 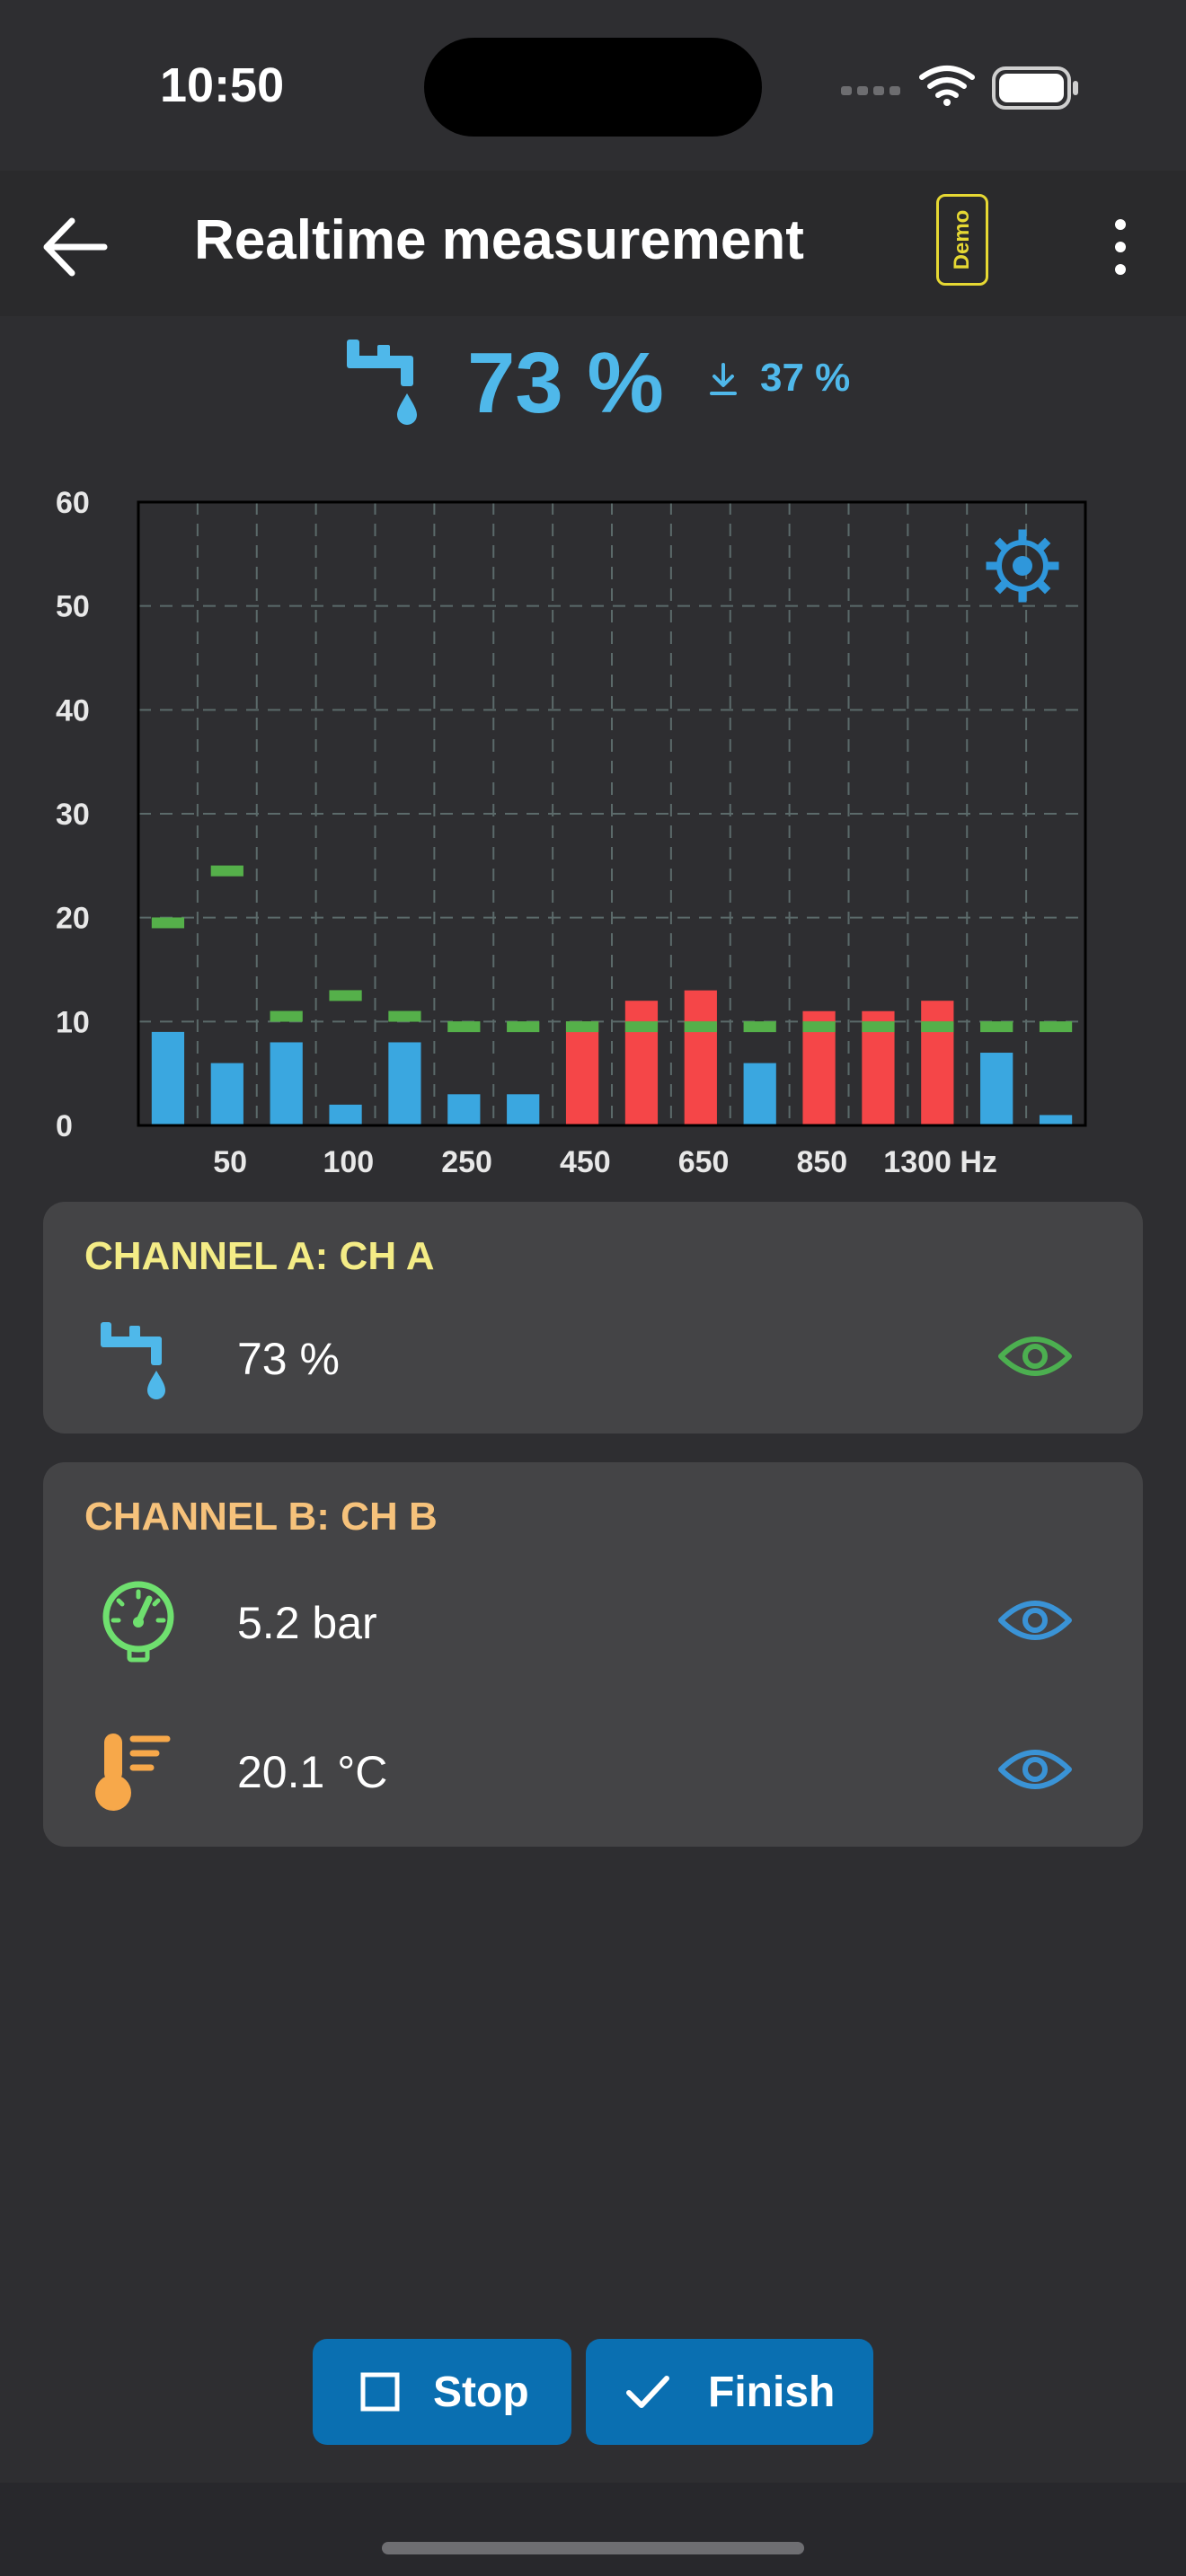 What do you see at coordinates (348, 1161) in the screenshot?
I see `x-tick-label: 100` at bounding box center [348, 1161].